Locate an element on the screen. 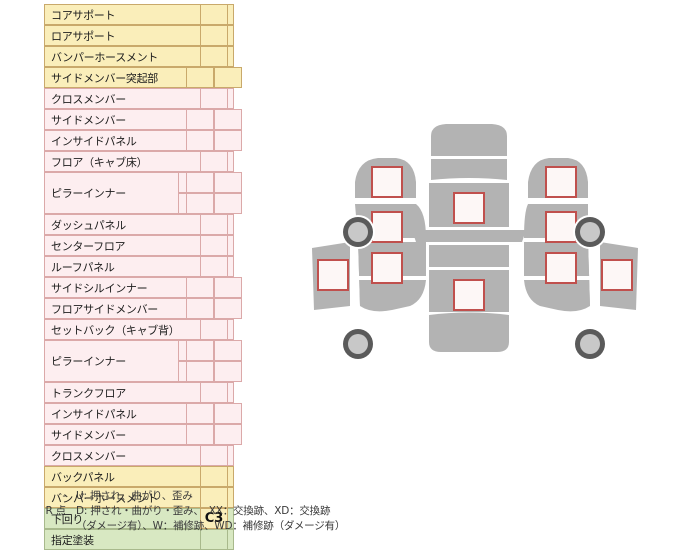  legend-key-rpoint: R 点 is located at coordinates (55, 511).